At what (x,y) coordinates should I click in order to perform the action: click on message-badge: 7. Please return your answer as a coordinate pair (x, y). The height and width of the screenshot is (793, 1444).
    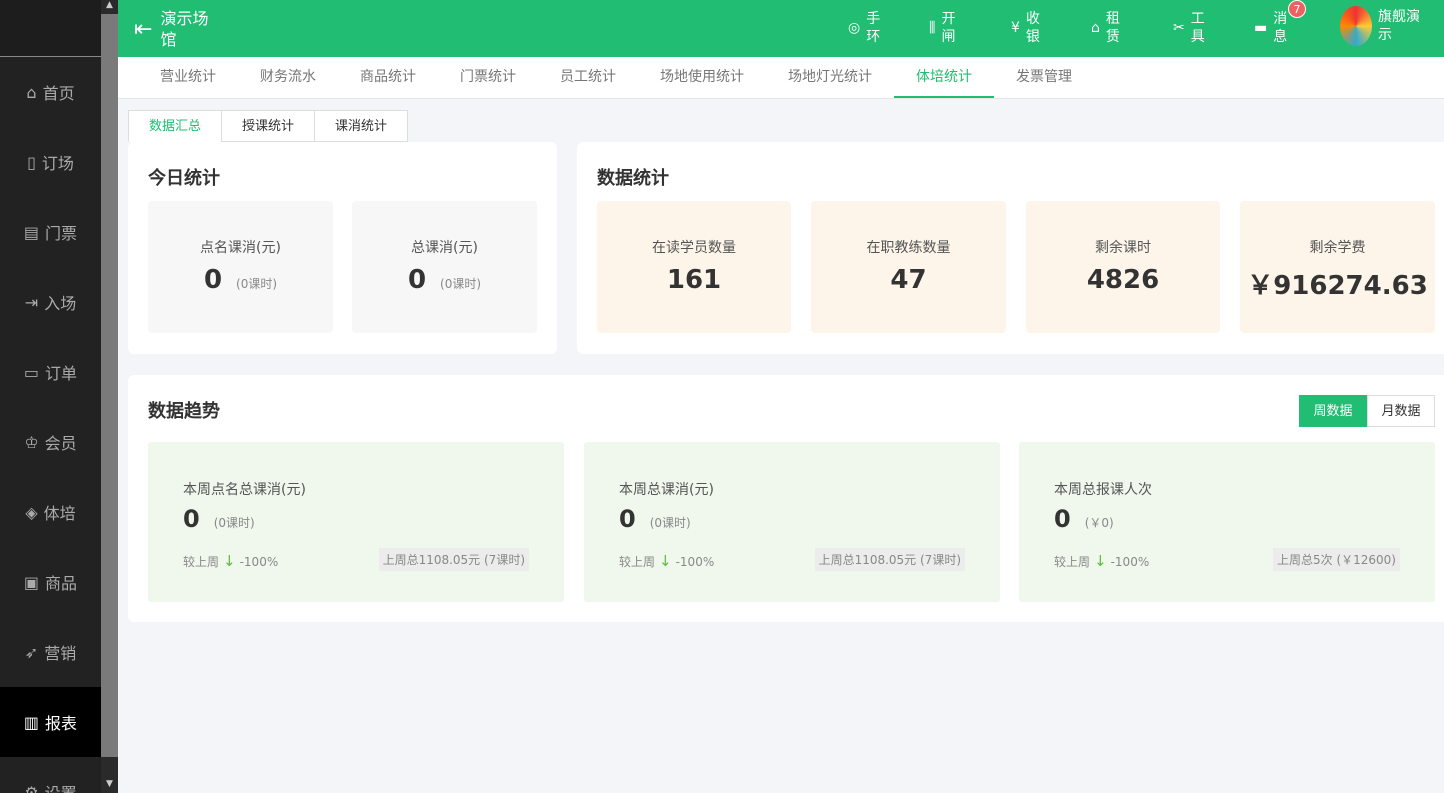
    Looking at the image, I should click on (1297, 9).